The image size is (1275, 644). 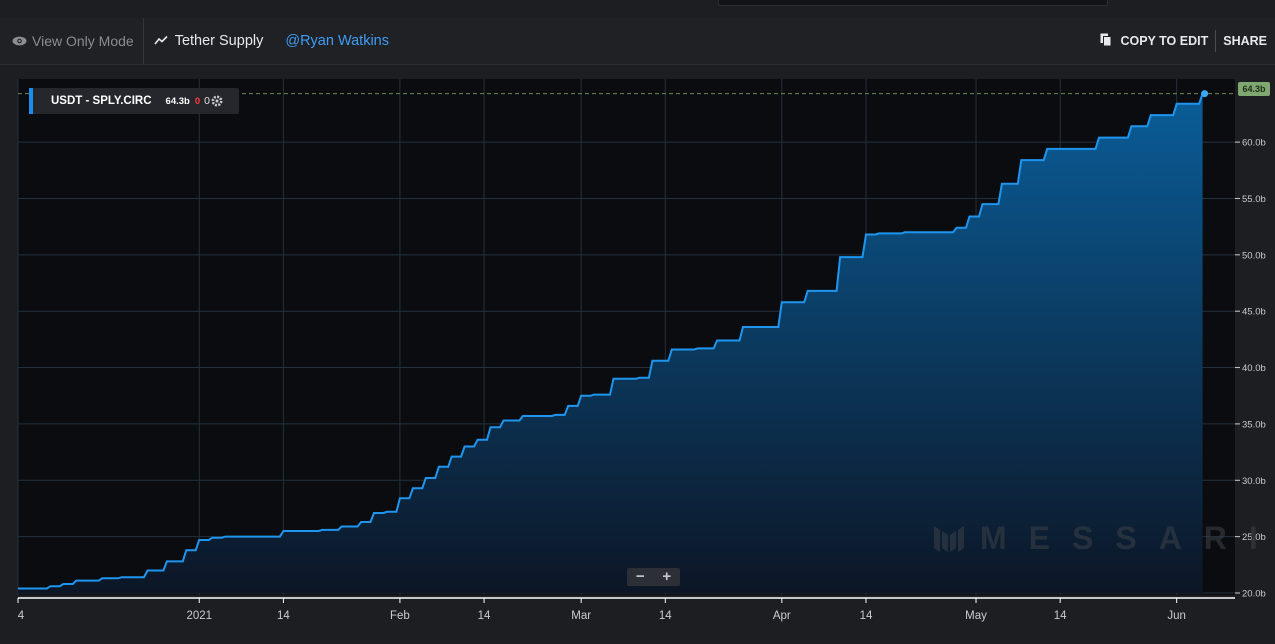 I want to click on y-tick-label: 30.0b, so click(x=1254, y=481).